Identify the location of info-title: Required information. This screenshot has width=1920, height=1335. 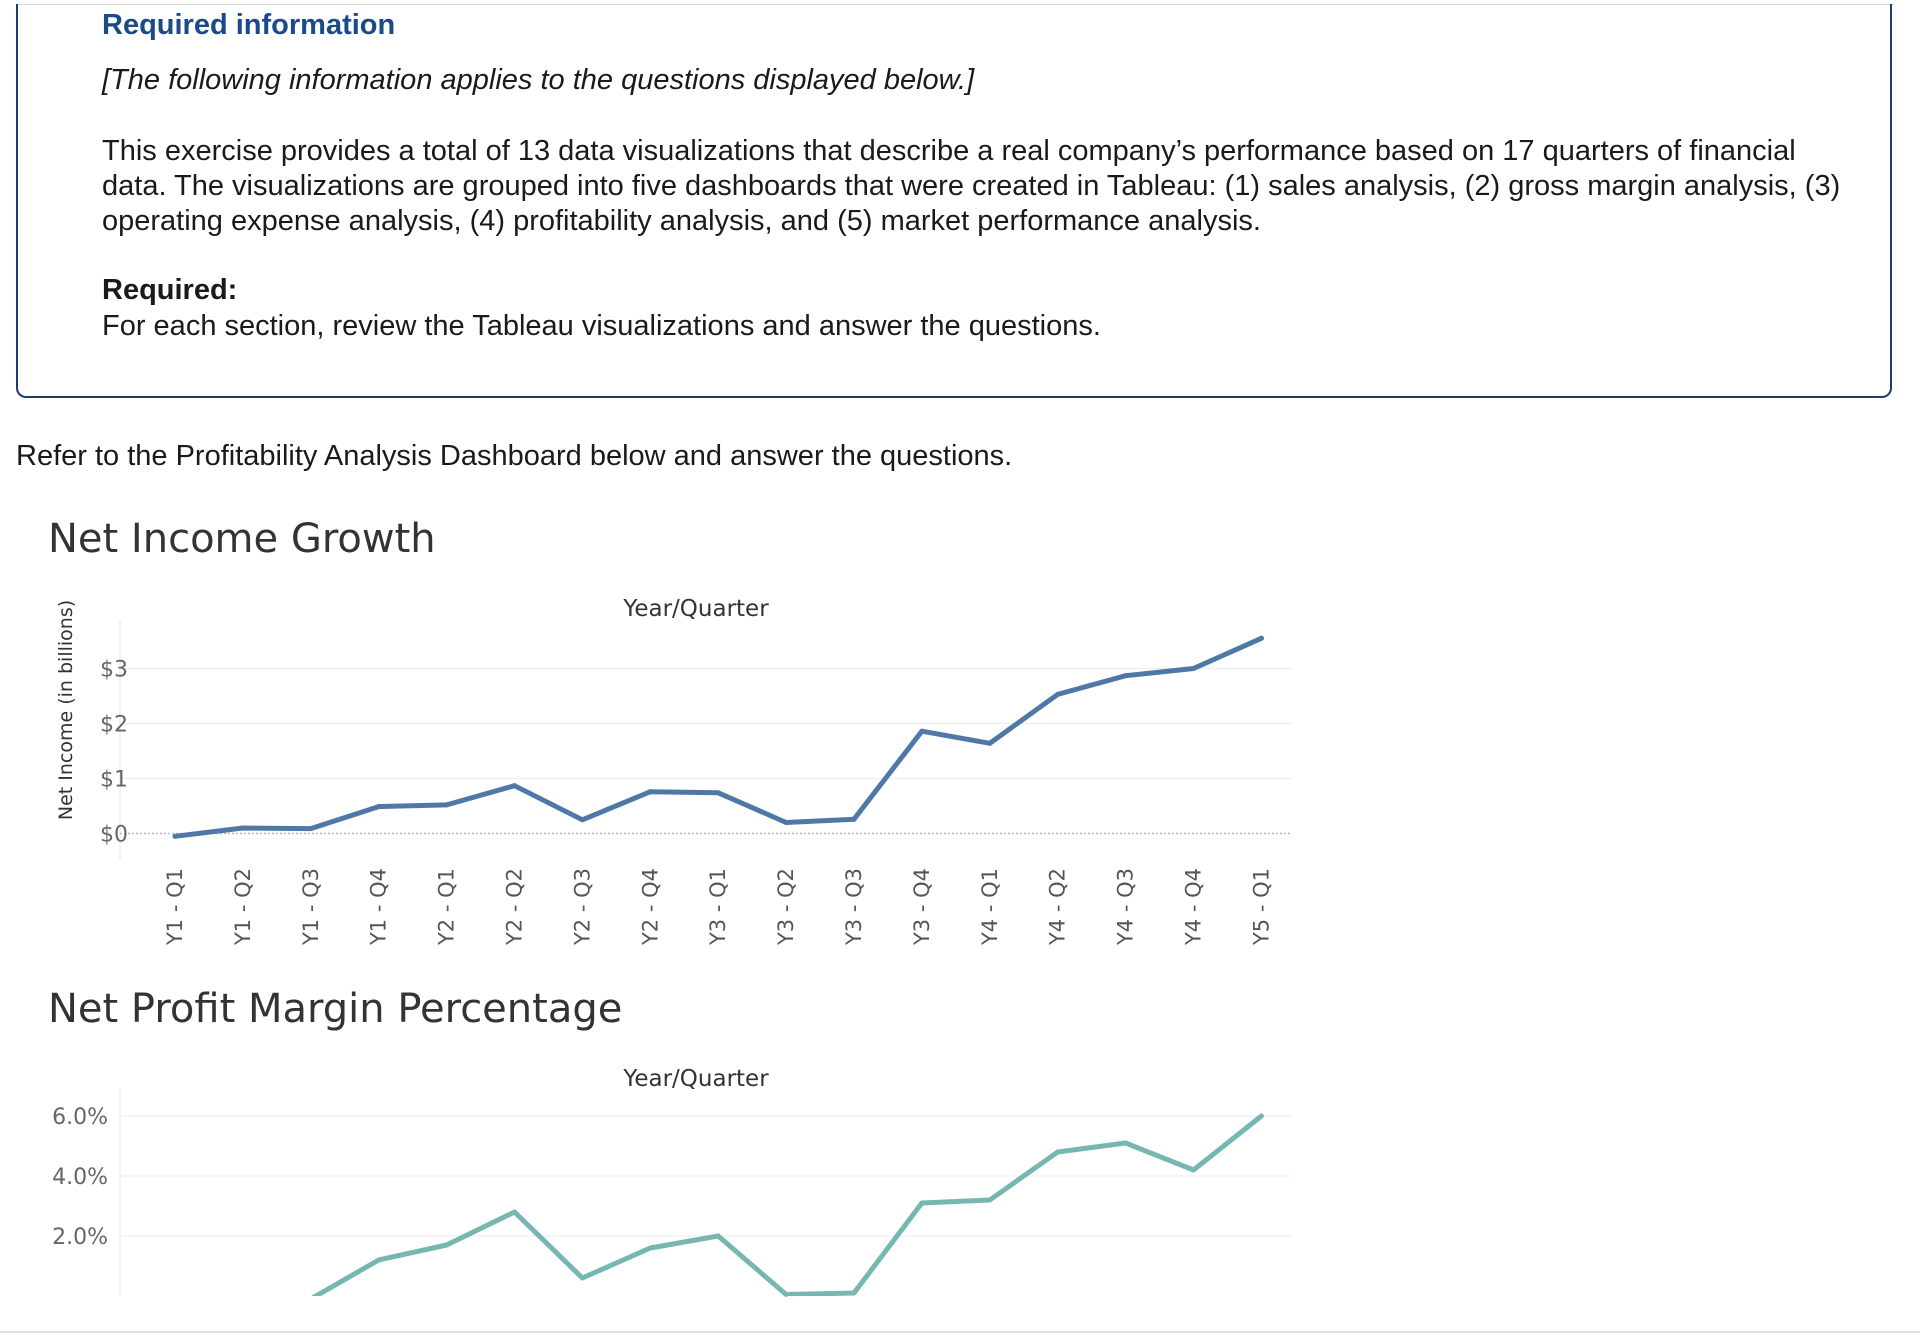
(249, 25).